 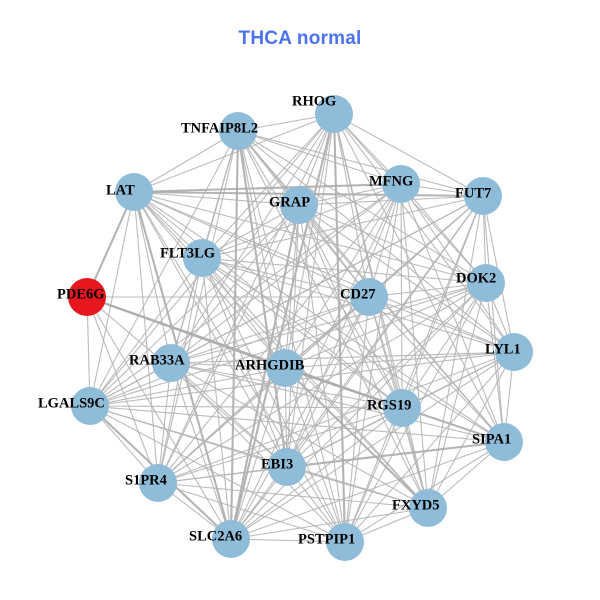 I want to click on network-node-lgals9c, so click(x=90, y=406).